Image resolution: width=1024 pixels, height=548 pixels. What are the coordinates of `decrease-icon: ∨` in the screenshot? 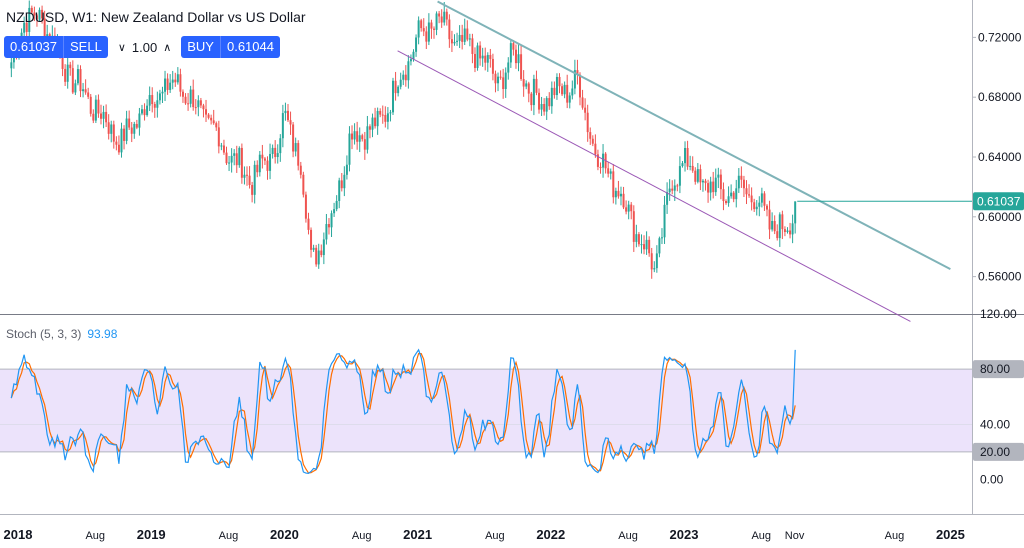 It's located at (121, 47).